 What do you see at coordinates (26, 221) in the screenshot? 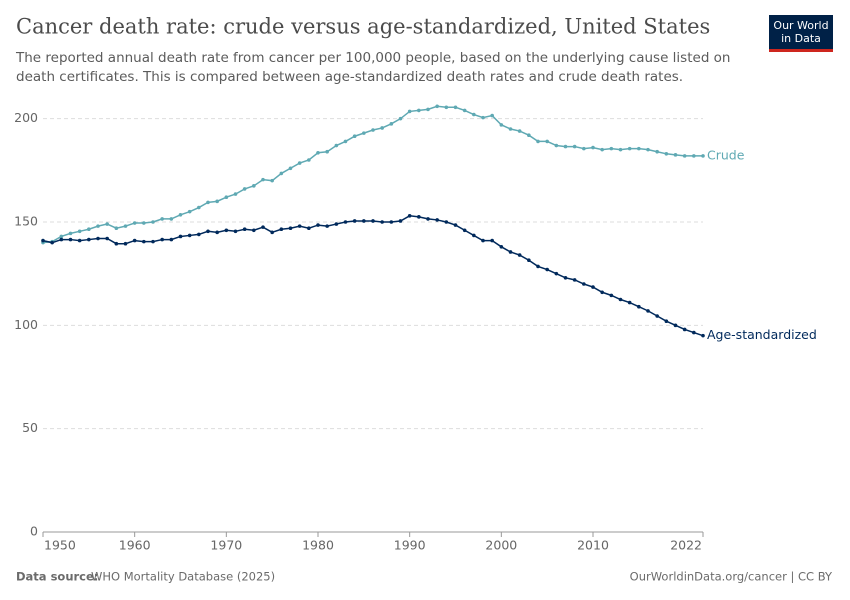
I see `y-tick-label: 150` at bounding box center [26, 221].